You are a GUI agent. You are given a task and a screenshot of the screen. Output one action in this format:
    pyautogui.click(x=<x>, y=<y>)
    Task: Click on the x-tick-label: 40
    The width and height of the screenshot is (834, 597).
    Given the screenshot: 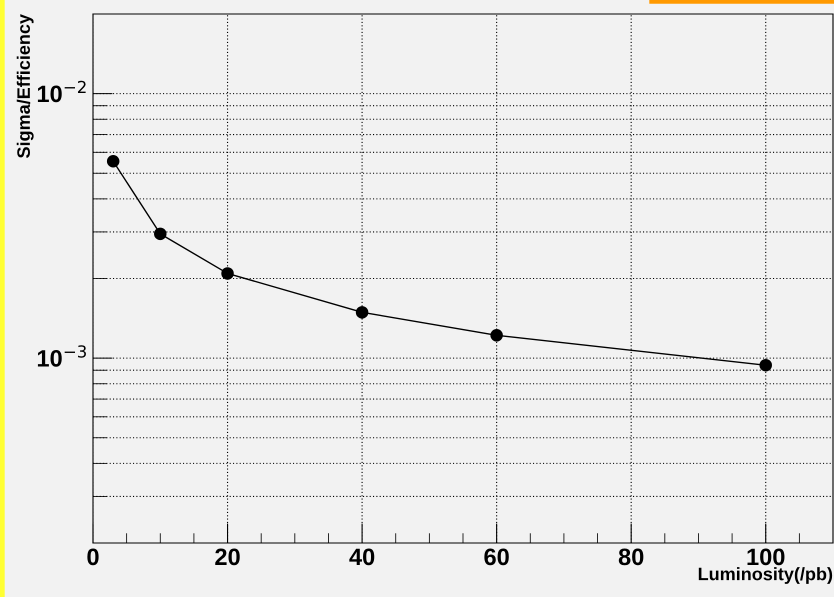 What is the action you would take?
    pyautogui.click(x=361, y=557)
    